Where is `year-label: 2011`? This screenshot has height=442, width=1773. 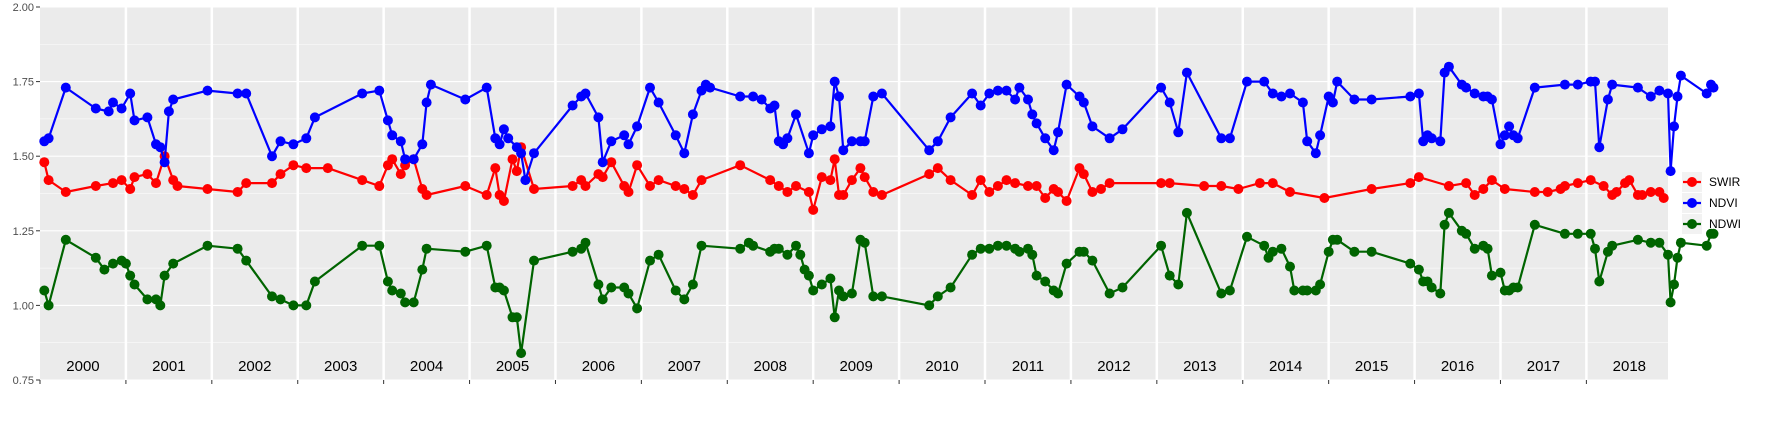
year-label: 2011 is located at coordinates (1028, 366).